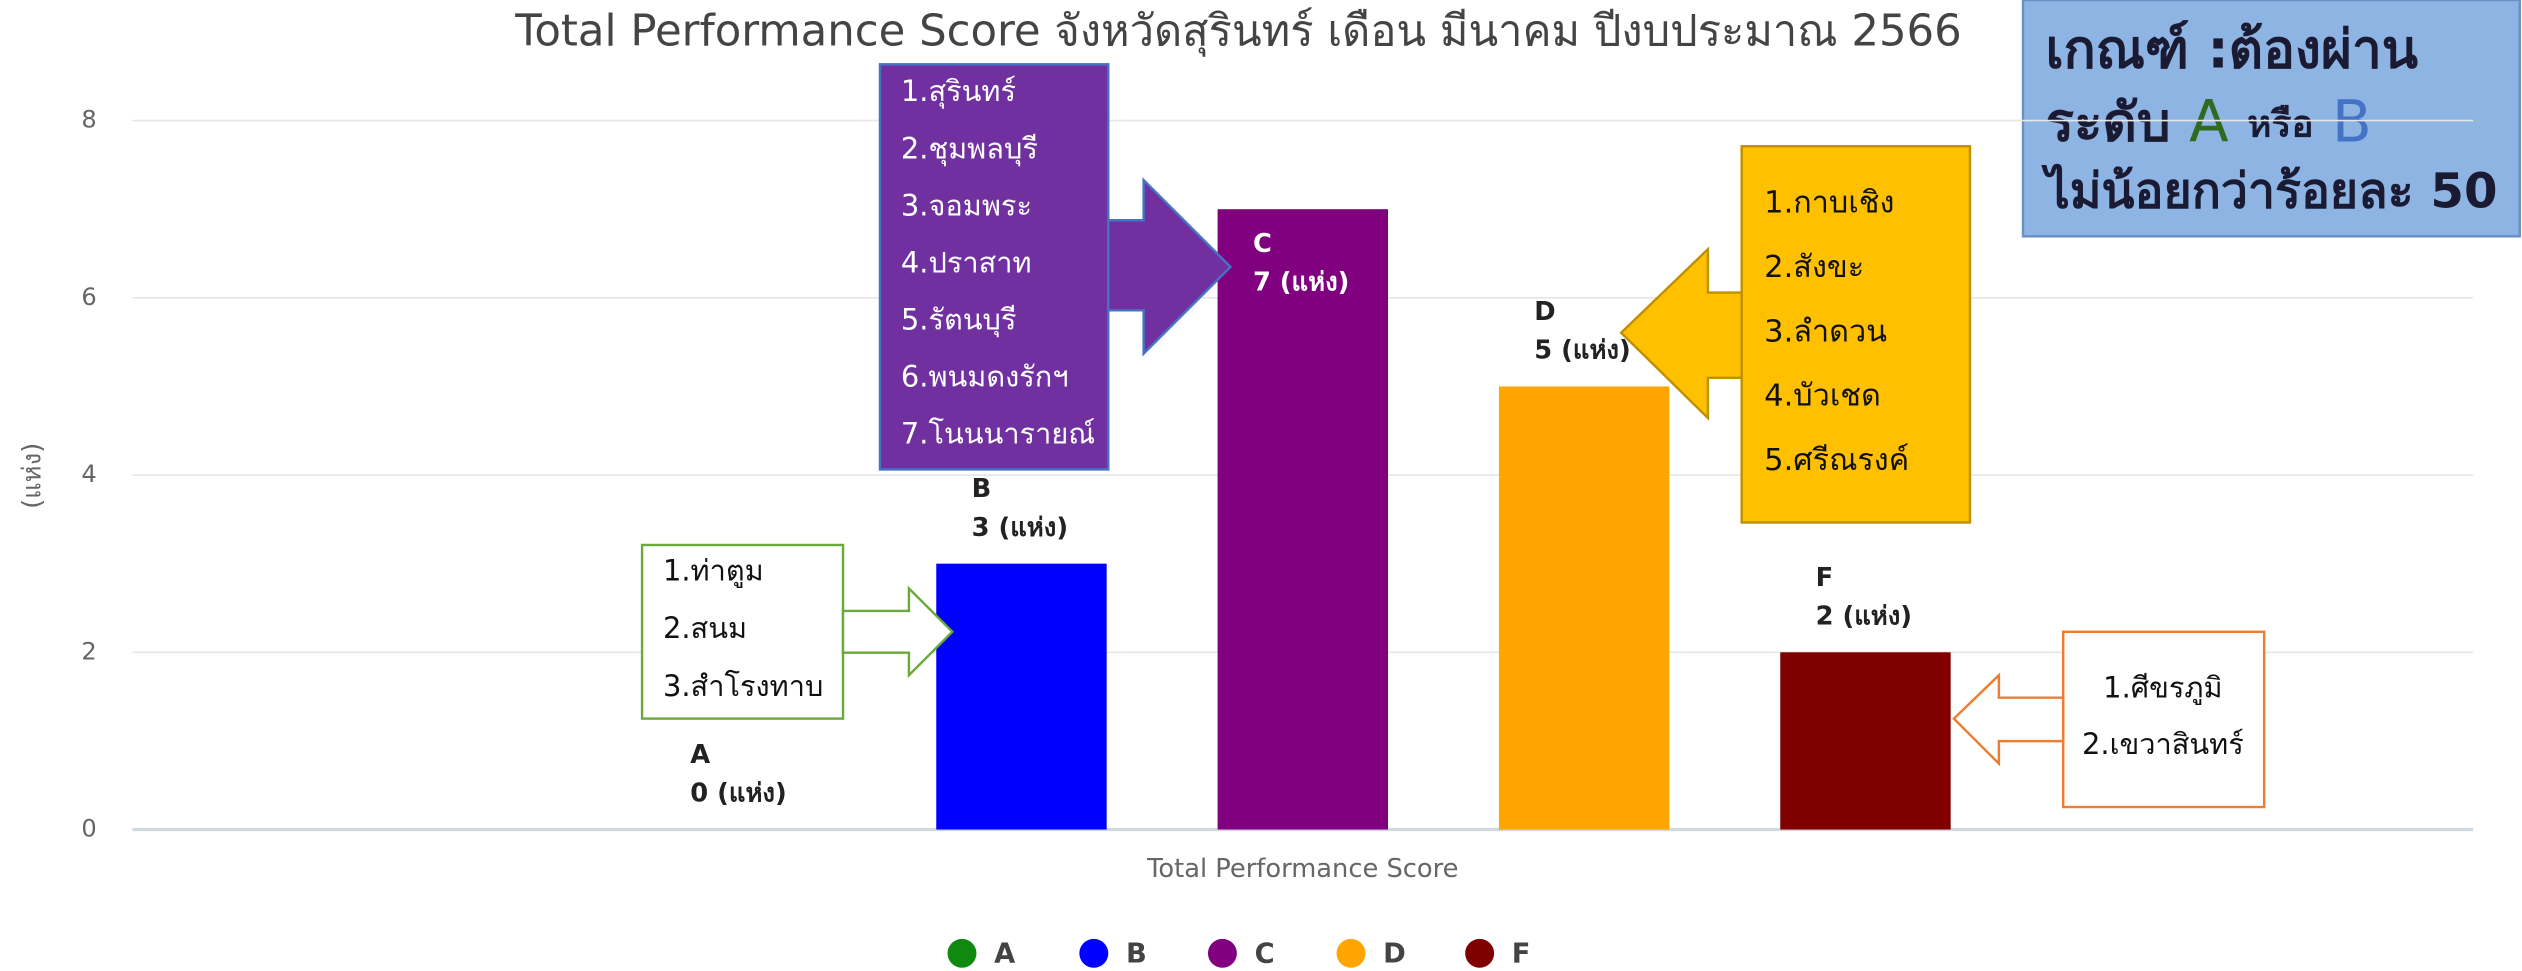 This screenshot has height=971, width=2522. Describe the element at coordinates (1301, 283) in the screenshot. I see `data-label: 7 (แห่ง)` at that location.